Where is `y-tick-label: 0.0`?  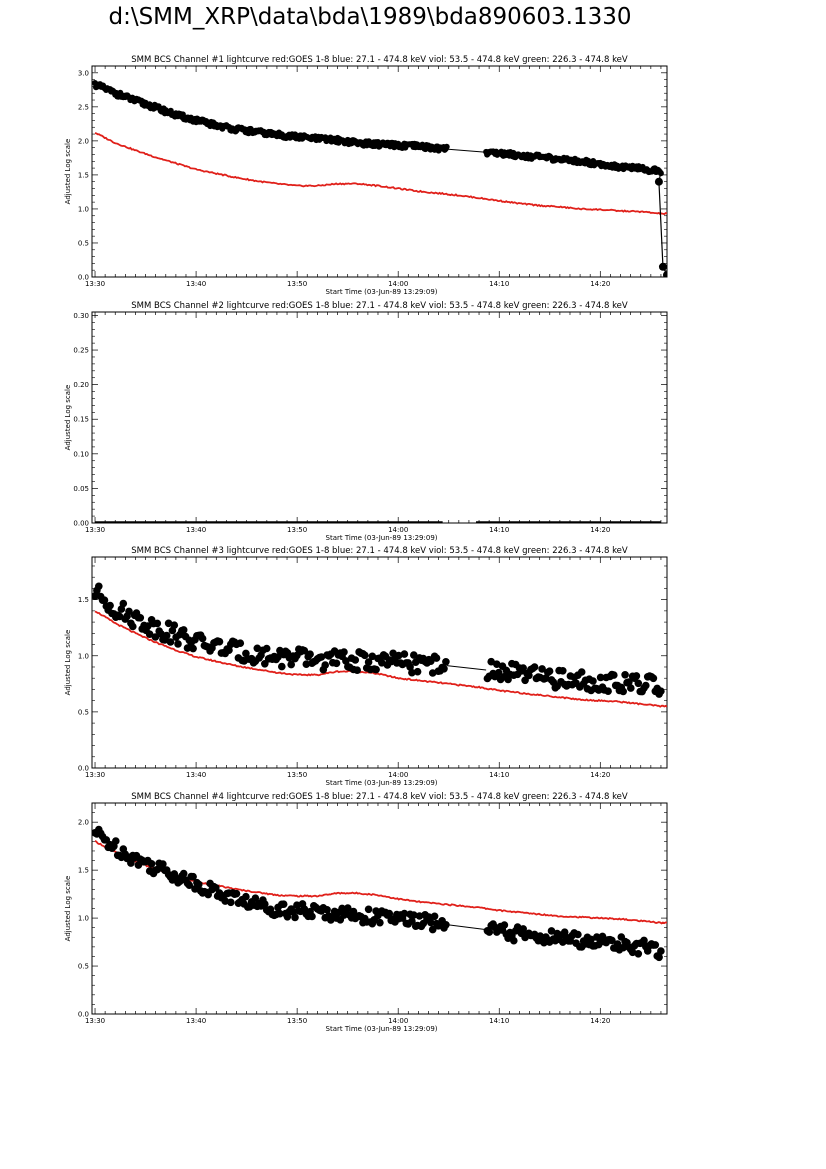
y-tick-label: 0.0 is located at coordinates (83, 769).